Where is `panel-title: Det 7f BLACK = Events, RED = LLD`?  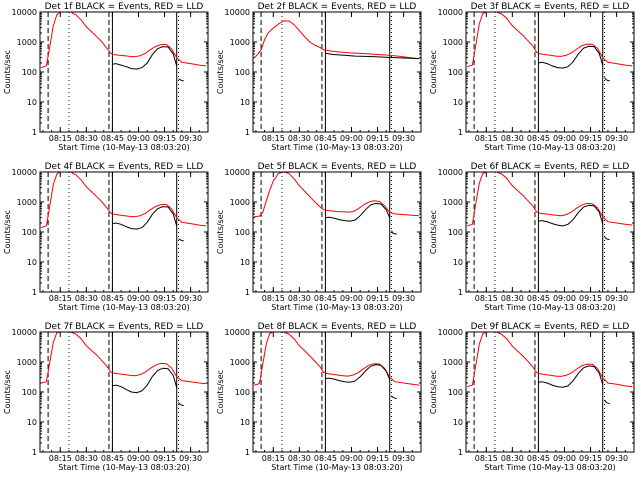
panel-title: Det 7f BLACK = Events, RED = LLD is located at coordinates (124, 327).